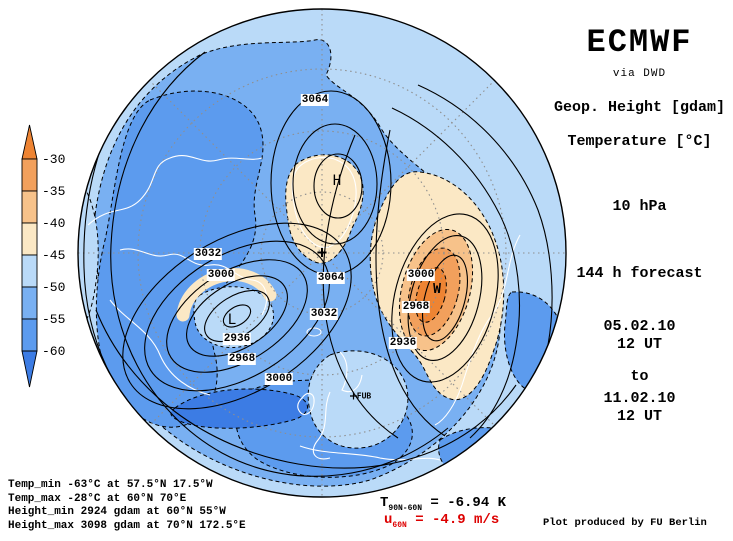 This screenshot has height=541, width=733. What do you see at coordinates (54, 351) in the screenshot?
I see `colorbar-tick-label: -60` at bounding box center [54, 351].